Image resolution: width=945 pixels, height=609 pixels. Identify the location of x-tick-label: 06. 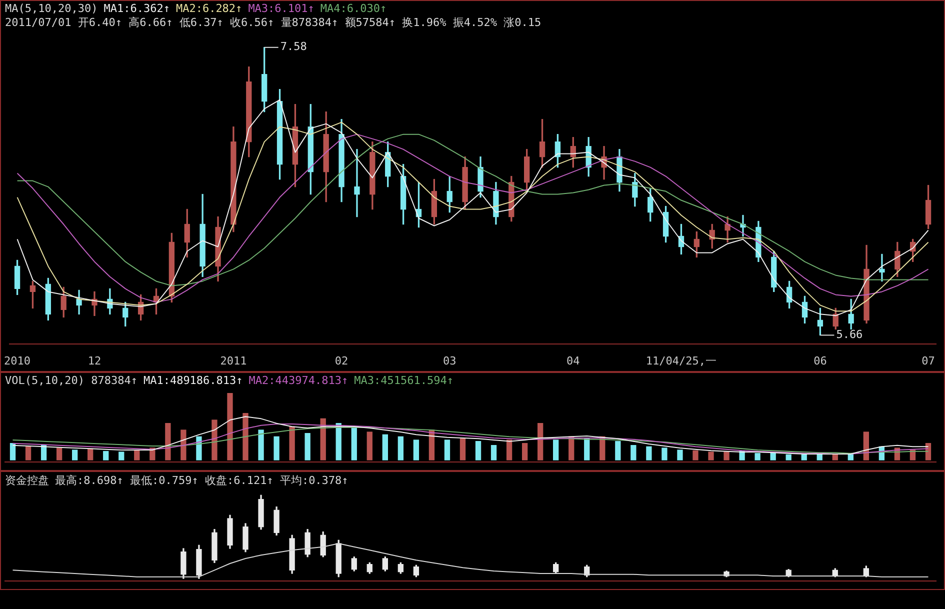
(820, 361).